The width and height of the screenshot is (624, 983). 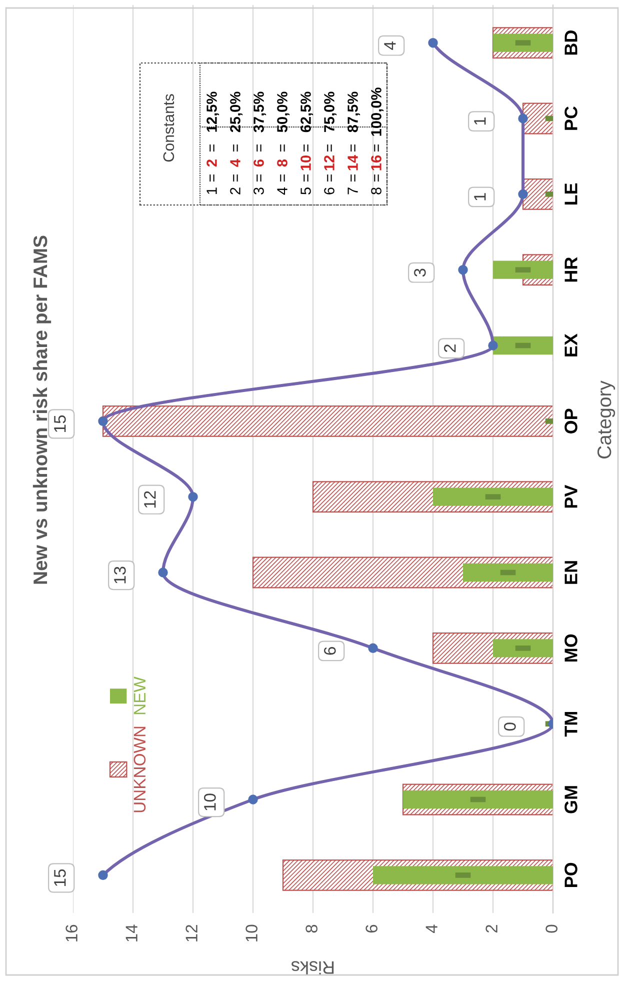 I want to click on annotation: 3 = 6 = 37,5%, so click(x=260, y=143).